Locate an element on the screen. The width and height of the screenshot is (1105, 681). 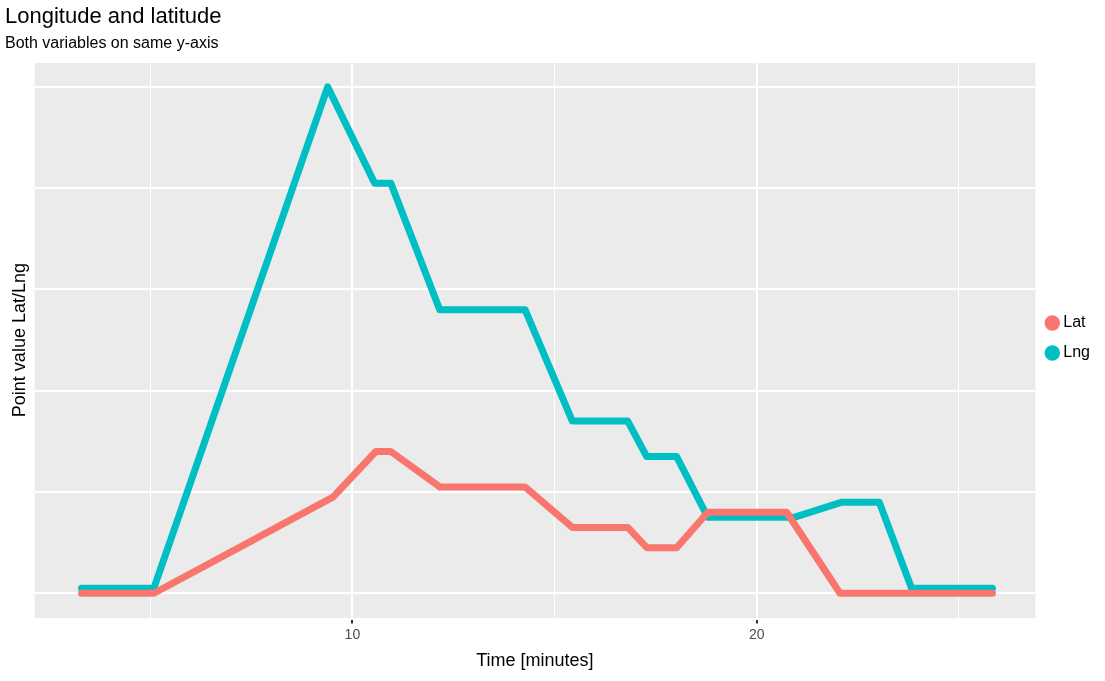
x-axis-title: Time [minutes] is located at coordinates (535, 660).